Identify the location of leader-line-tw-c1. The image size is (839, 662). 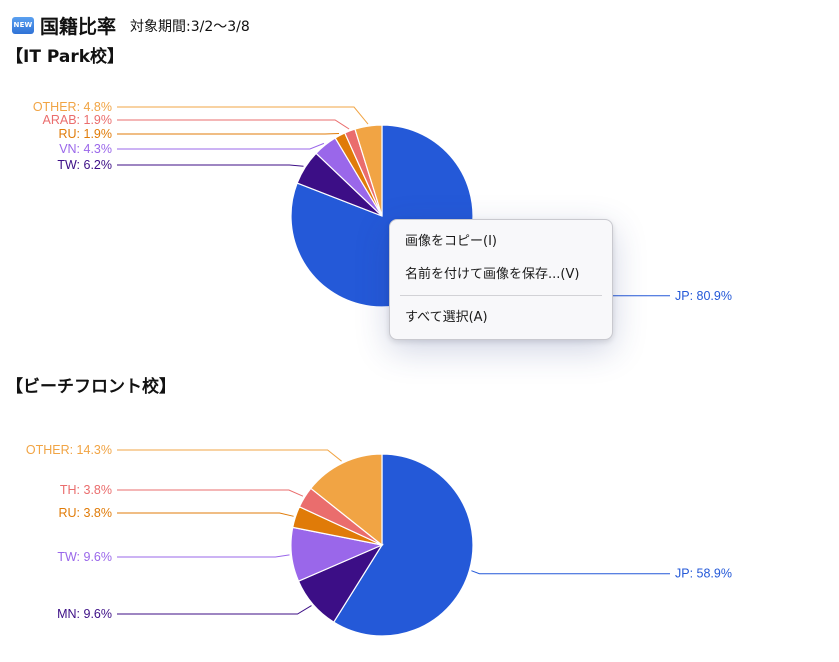
(210, 165).